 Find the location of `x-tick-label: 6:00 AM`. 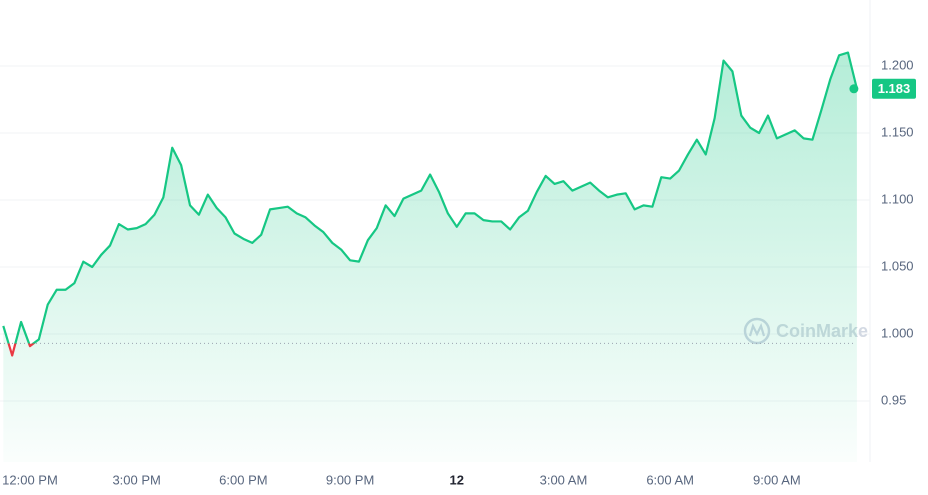

x-tick-label: 6:00 AM is located at coordinates (670, 479).